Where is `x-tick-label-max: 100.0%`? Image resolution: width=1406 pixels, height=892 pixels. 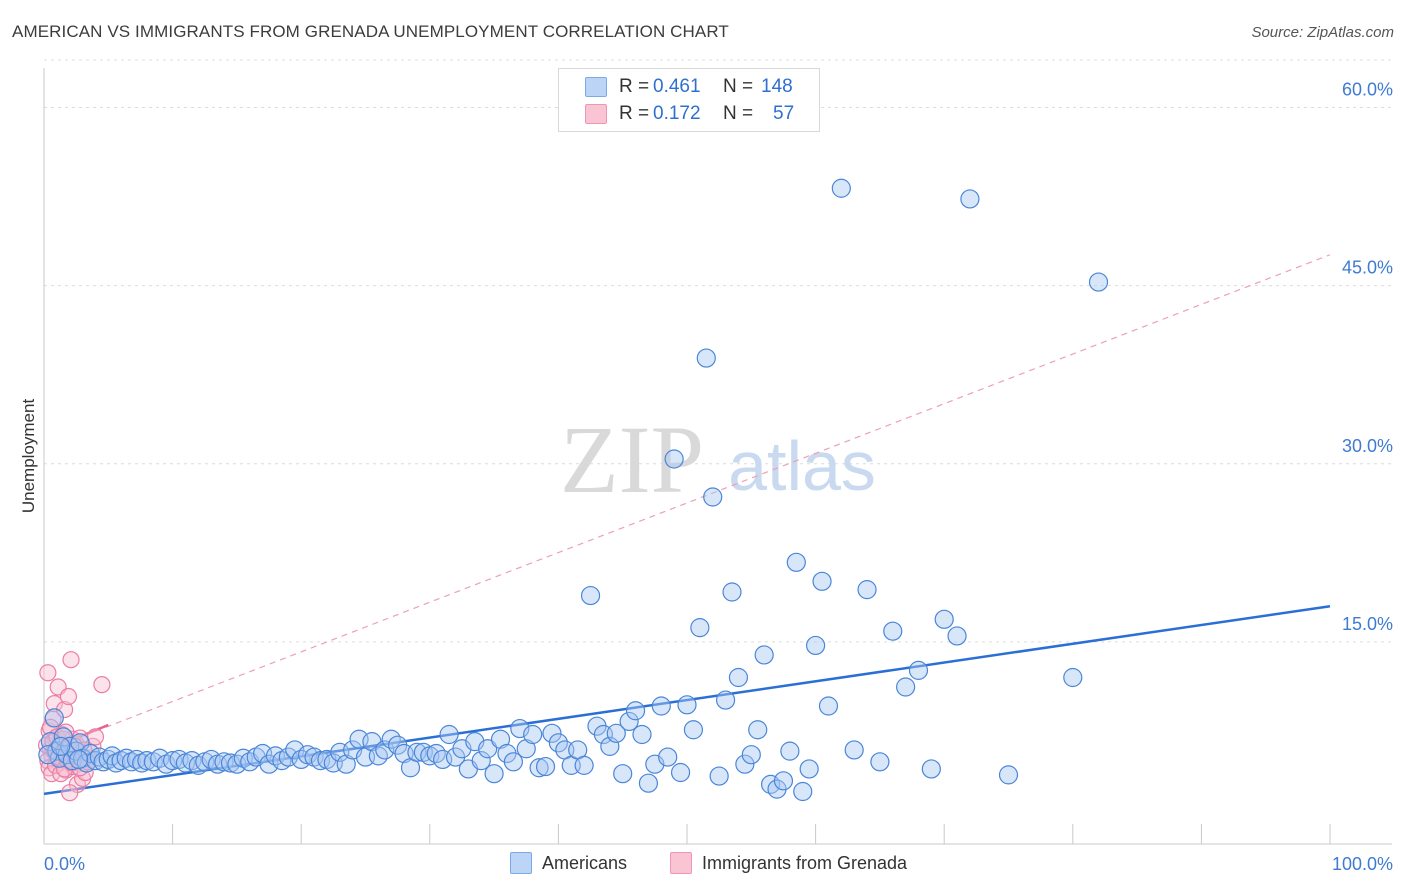 x-tick-label-max: 100.0% is located at coordinates (1362, 864).